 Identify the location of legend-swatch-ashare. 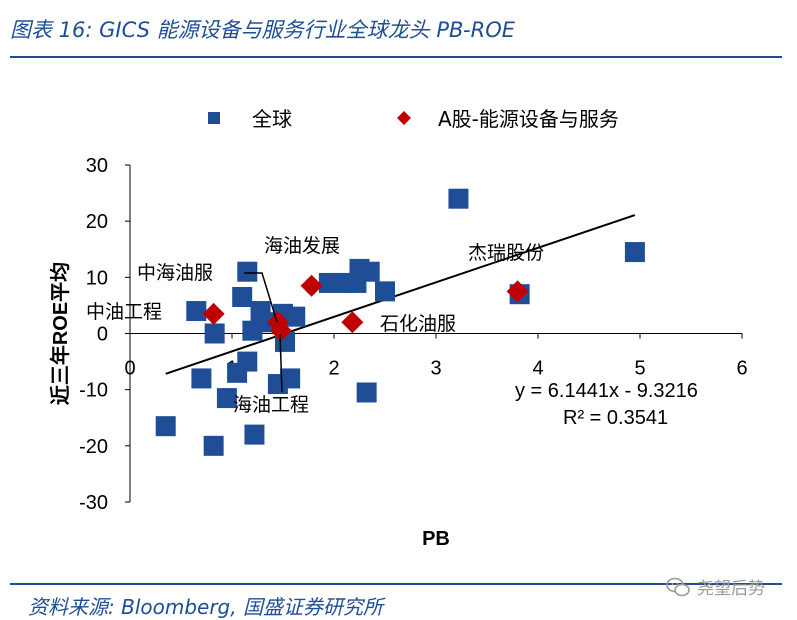
(404, 118).